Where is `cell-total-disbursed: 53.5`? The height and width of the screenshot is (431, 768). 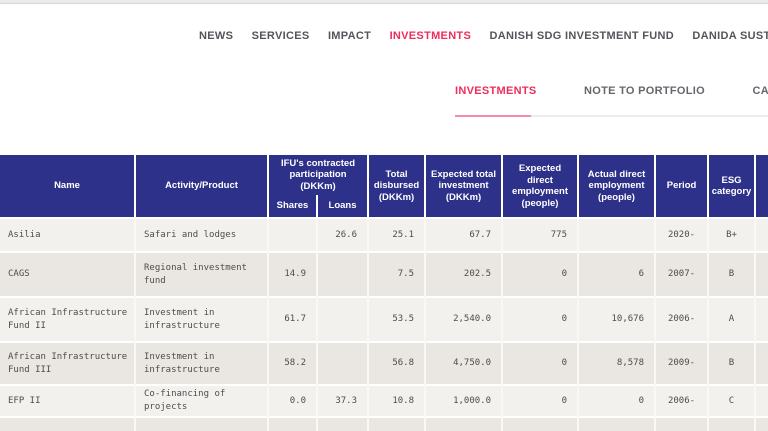
cell-total-disbursed: 53.5 is located at coordinates (397, 319).